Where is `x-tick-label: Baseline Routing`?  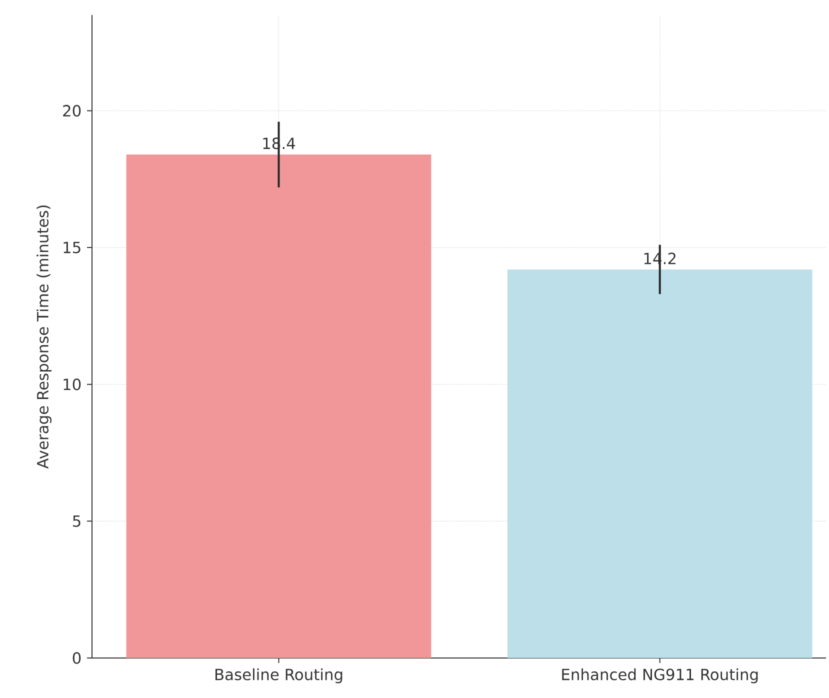
x-tick-label: Baseline Routing is located at coordinates (278, 676).